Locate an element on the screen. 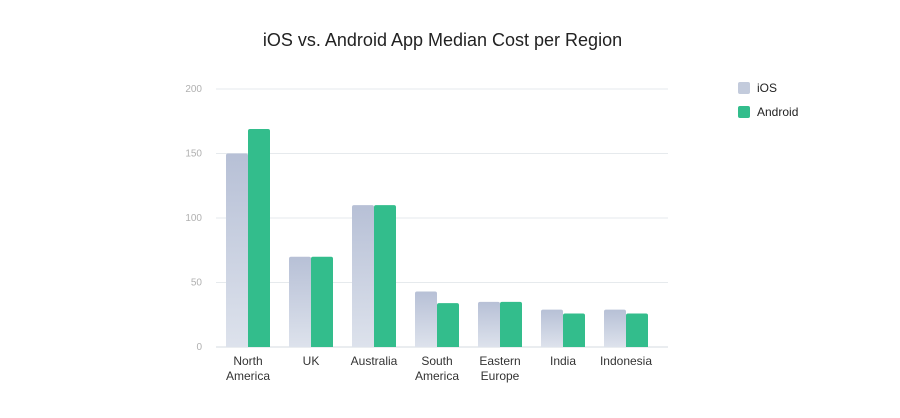 The width and height of the screenshot is (900, 418). y-tick-label: 150 is located at coordinates (193, 154).